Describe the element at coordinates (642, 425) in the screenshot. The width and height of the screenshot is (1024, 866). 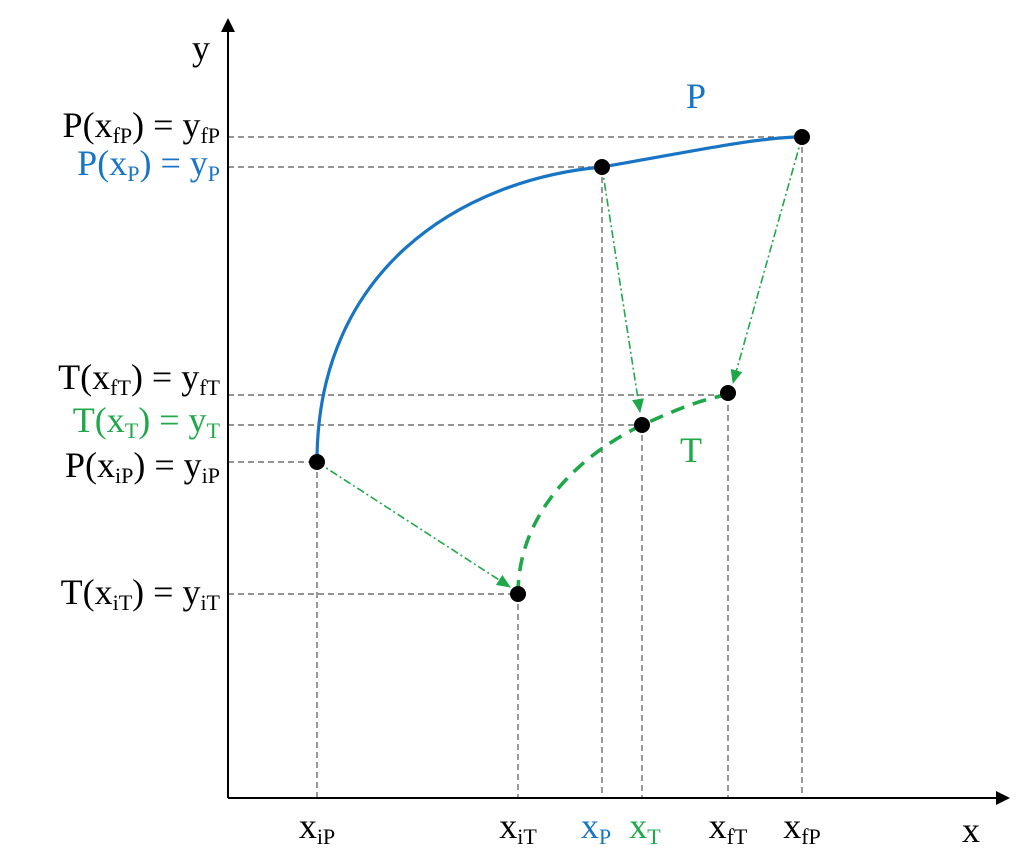
I see `point-t-current` at that location.